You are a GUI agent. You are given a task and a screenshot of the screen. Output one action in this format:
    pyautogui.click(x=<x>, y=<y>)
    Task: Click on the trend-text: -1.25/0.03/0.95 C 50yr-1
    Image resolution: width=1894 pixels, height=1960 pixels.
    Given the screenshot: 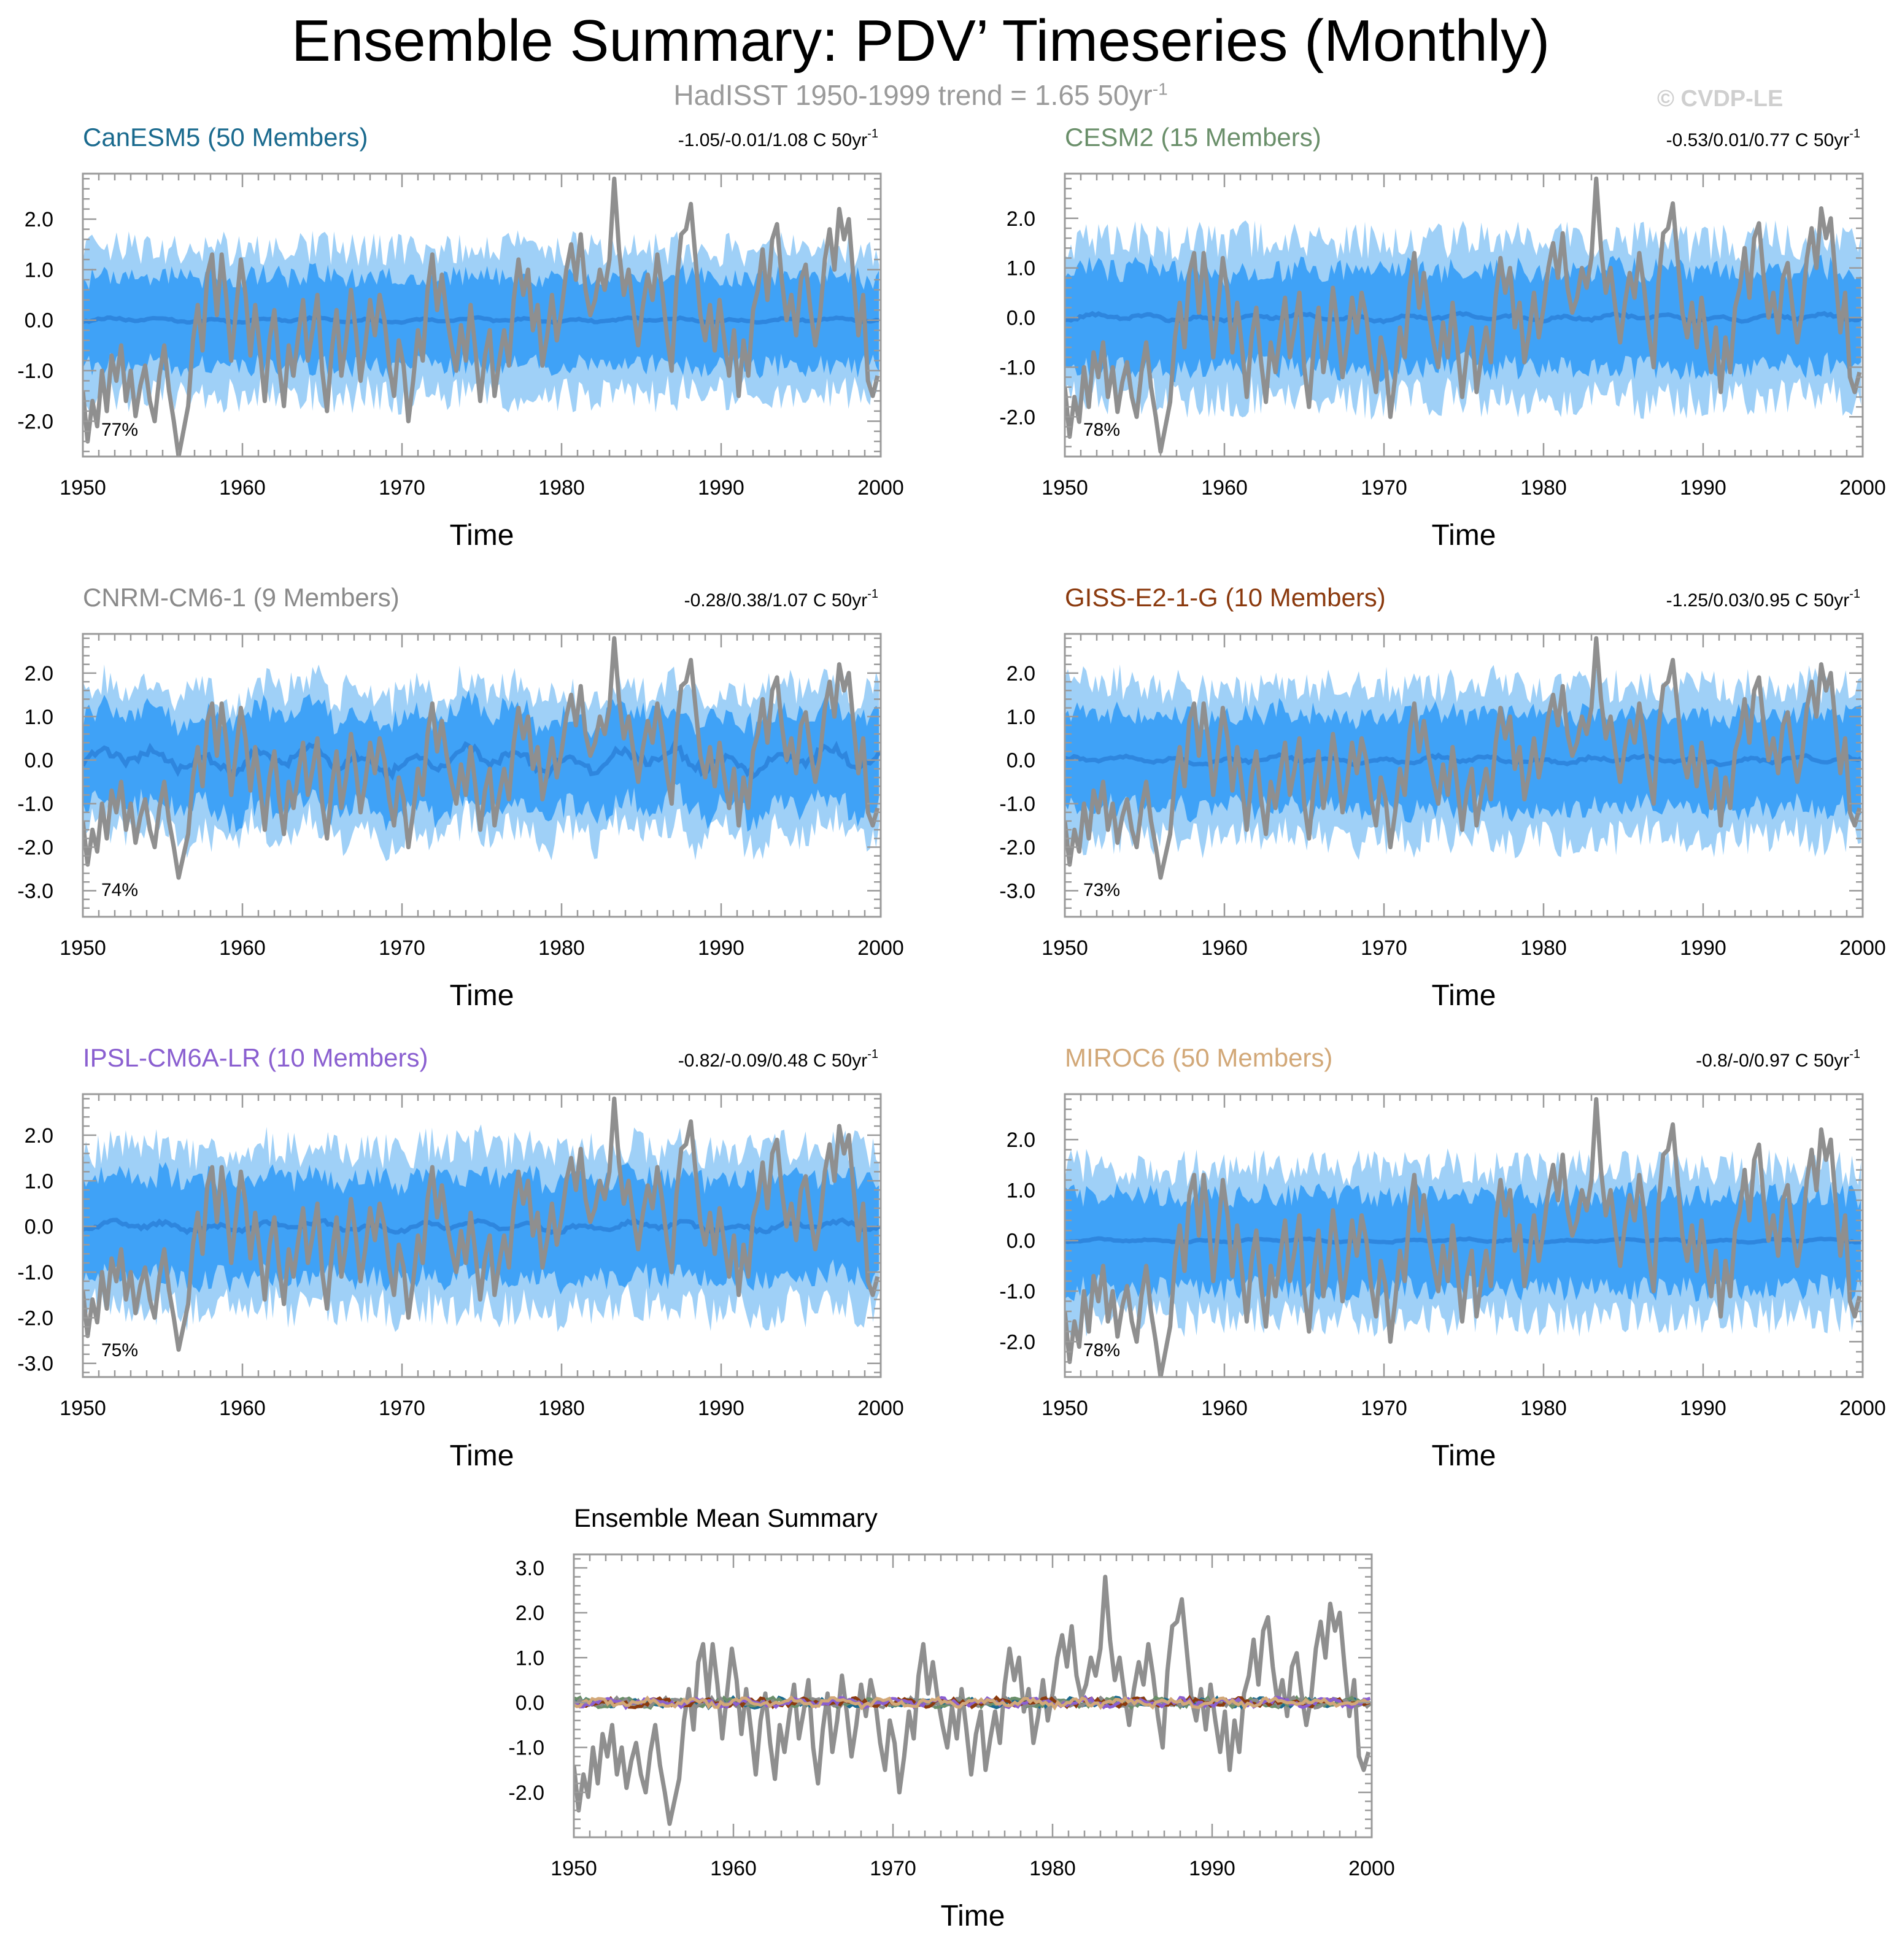 What is the action you would take?
    pyautogui.click(x=1763, y=599)
    